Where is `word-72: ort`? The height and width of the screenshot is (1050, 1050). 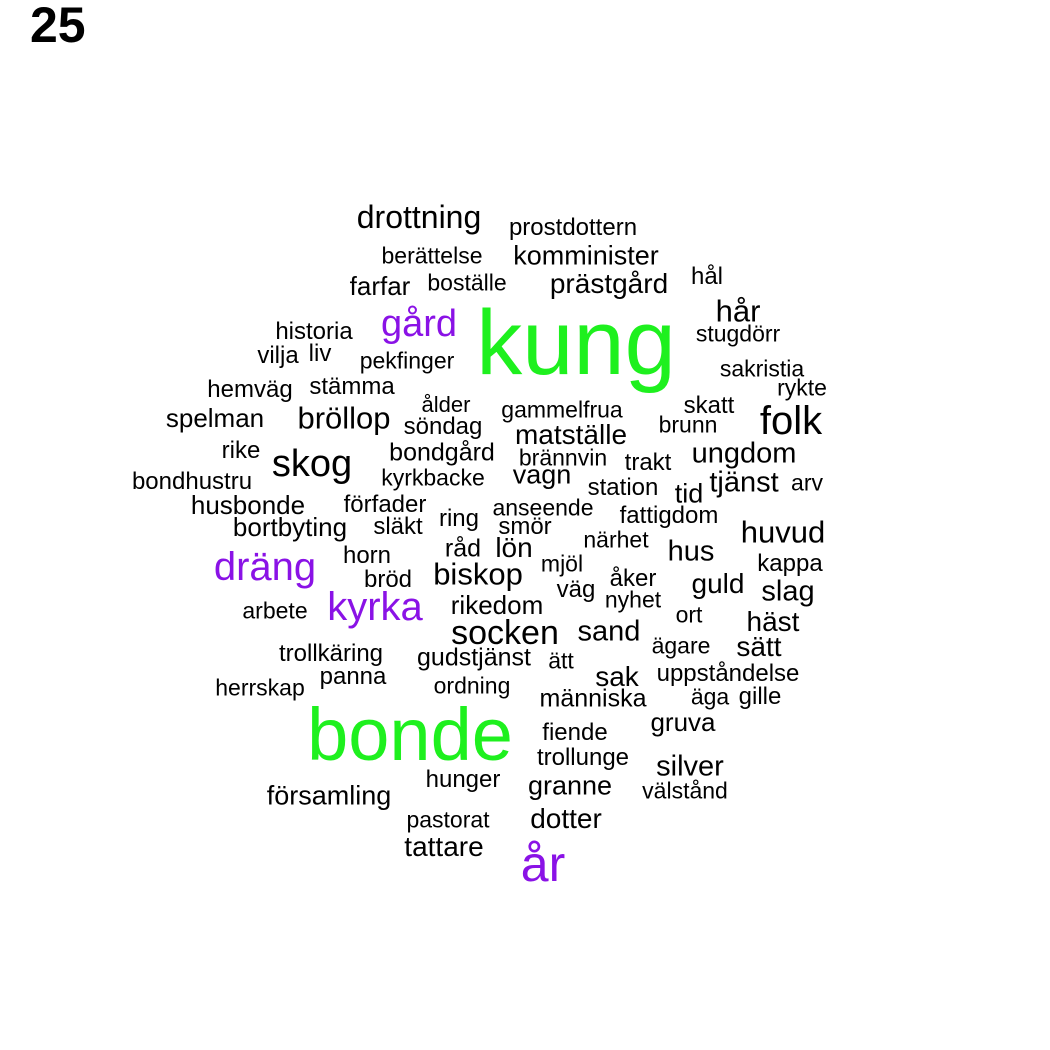 word-72: ort is located at coordinates (689, 614).